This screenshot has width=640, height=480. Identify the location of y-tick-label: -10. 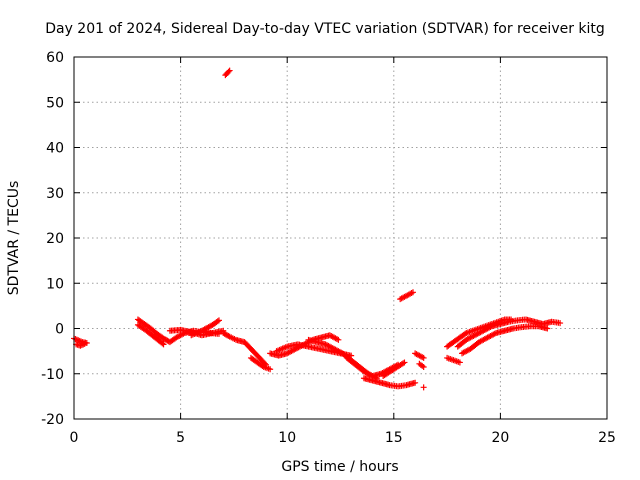
(52, 375).